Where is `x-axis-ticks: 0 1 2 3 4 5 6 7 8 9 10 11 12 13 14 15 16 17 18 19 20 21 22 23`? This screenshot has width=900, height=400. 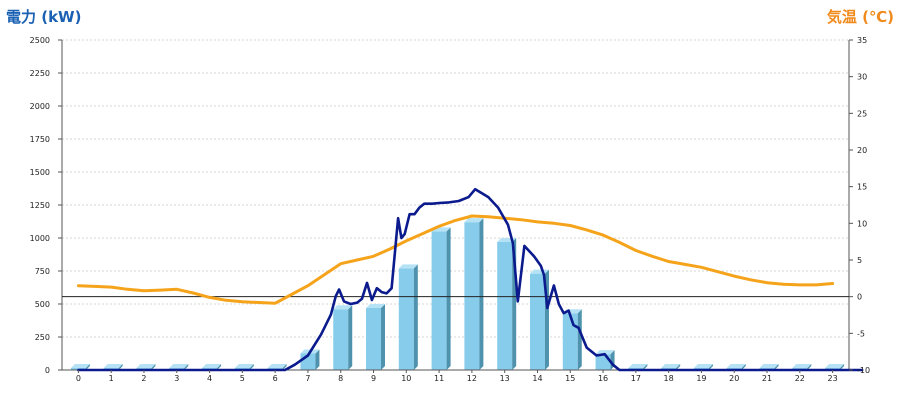
x-axis-ticks: 0 1 2 3 4 5 6 7 8 9 10 11 12 13 14 15 16 17 18 19 20 21 22 23 is located at coordinates (457, 376).